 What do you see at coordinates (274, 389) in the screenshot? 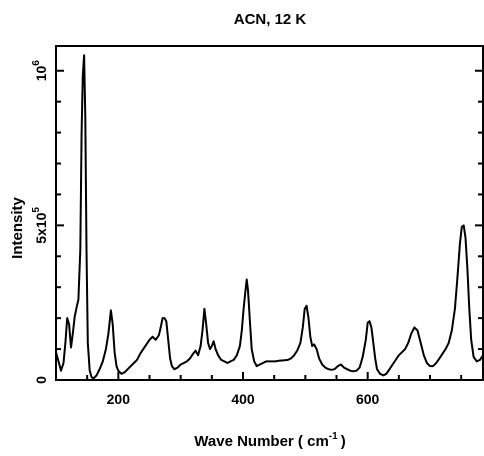
I see `x-axis-ticks: 200 400 600` at bounding box center [274, 389].